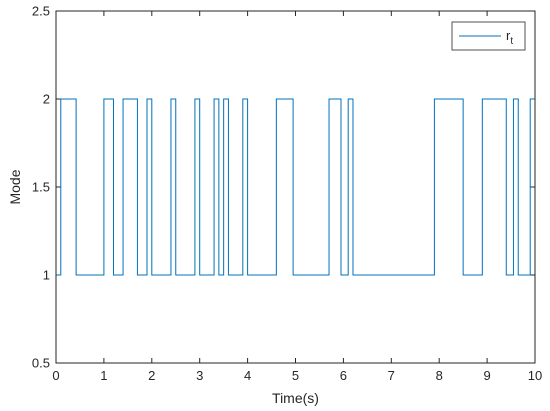 Image resolution: width=550 pixels, height=411 pixels. I want to click on y-tick-label: 2, so click(46, 99).